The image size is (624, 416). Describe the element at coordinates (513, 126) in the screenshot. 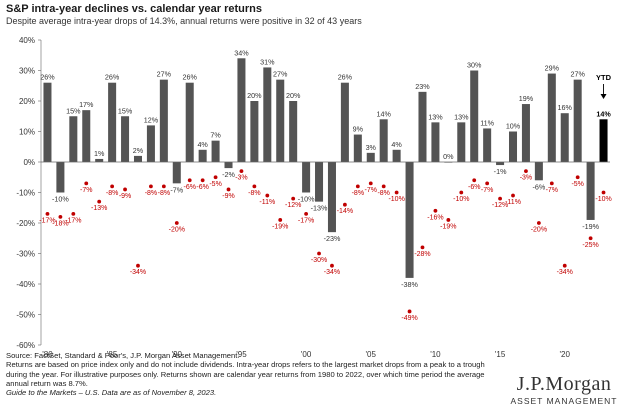

I see `annual-return-label: 10%` at that location.